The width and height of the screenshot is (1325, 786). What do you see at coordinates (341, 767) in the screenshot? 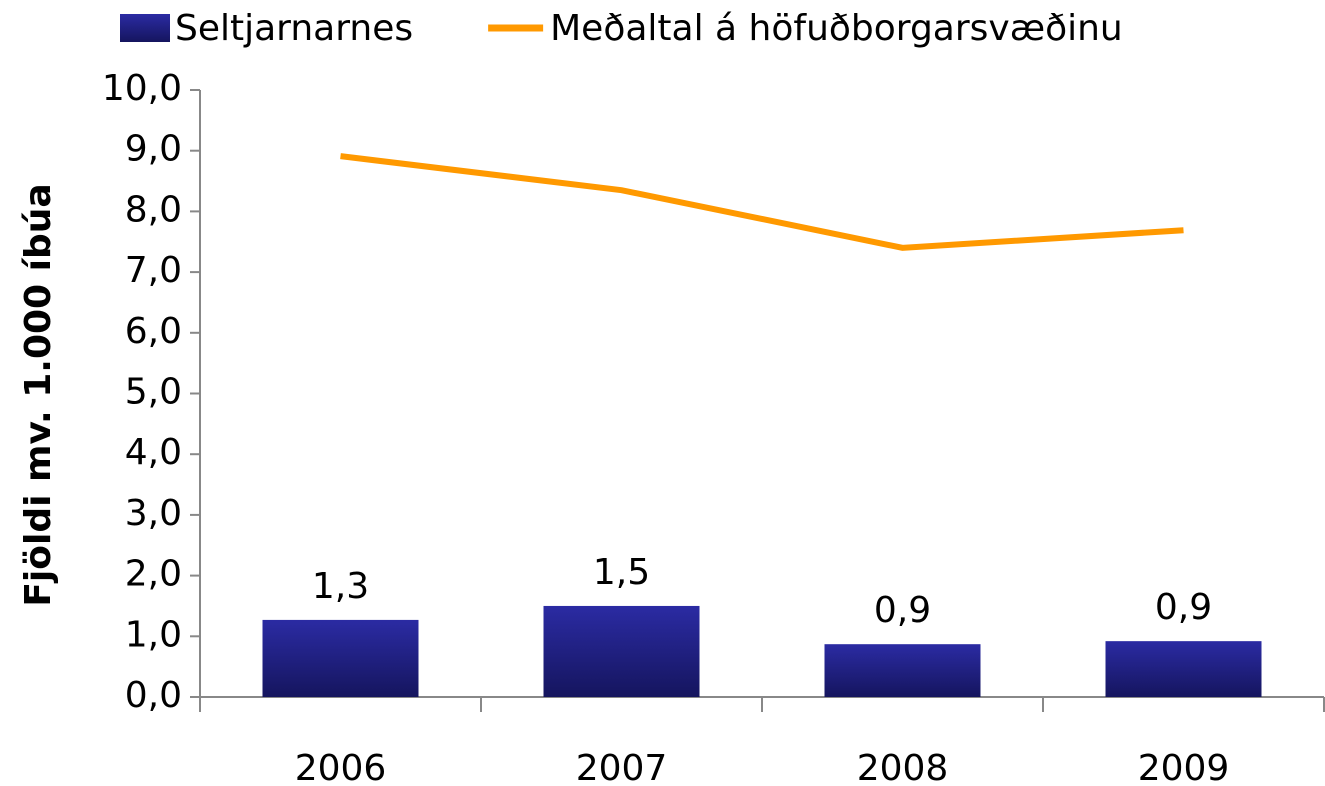
I see `x-tick-label: 2006` at bounding box center [341, 767].